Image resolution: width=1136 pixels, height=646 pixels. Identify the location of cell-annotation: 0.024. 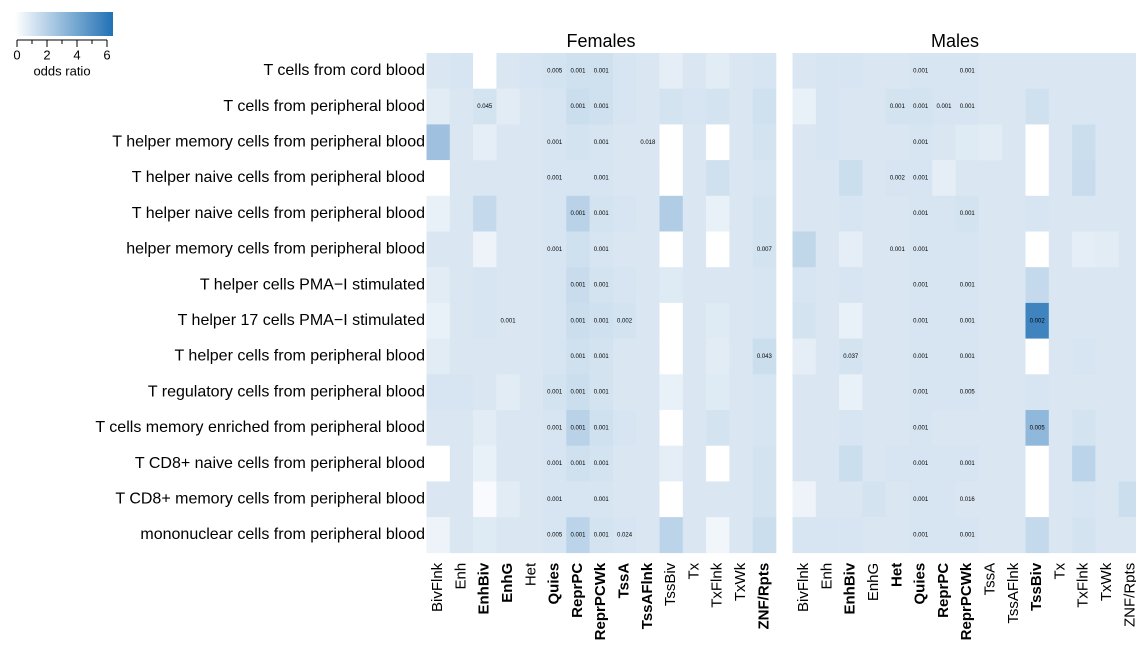
(625, 536).